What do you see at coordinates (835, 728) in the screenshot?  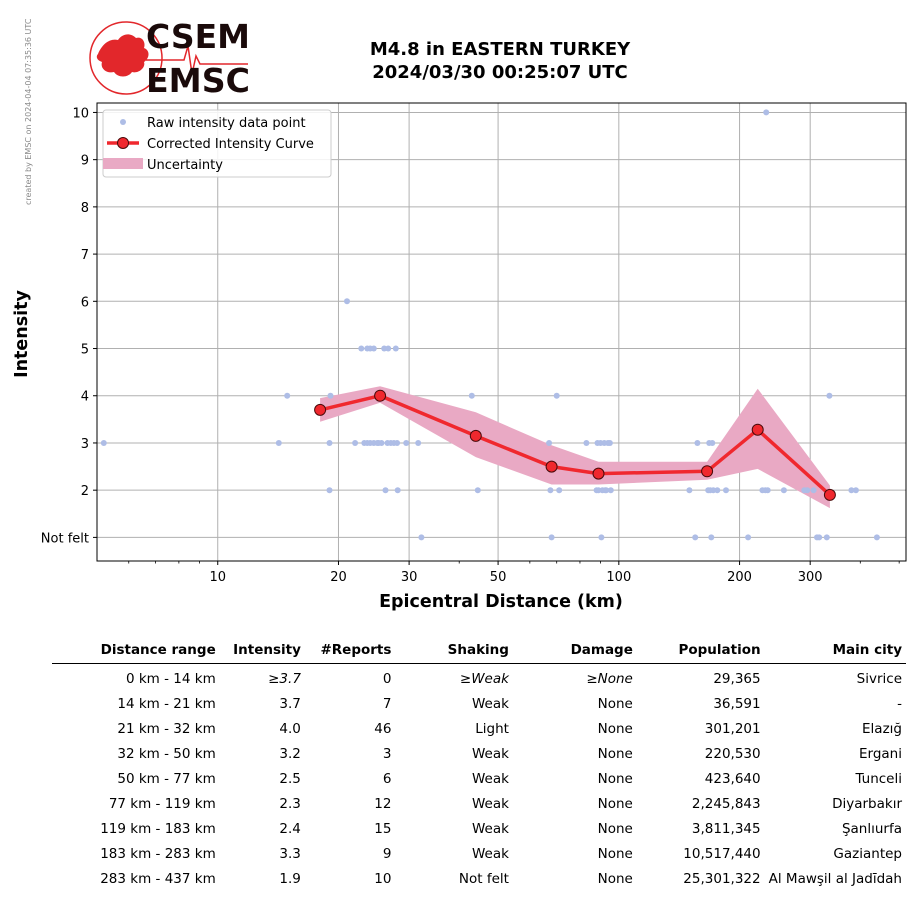 I see `cell-city: Elazığ` at bounding box center [835, 728].